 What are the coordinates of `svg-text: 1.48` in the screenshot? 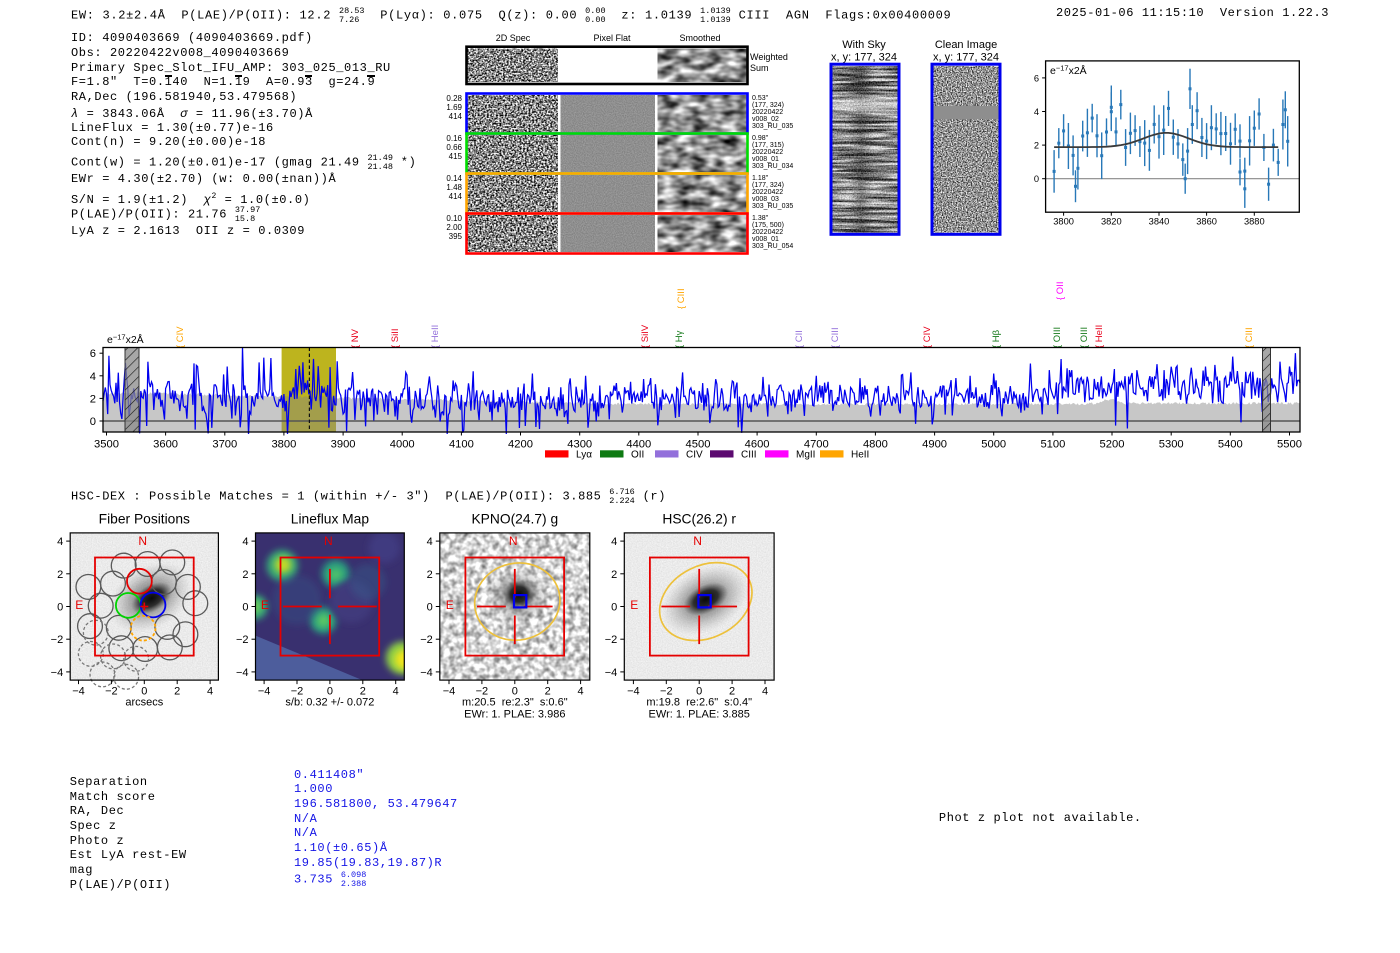 It's located at (454, 187).